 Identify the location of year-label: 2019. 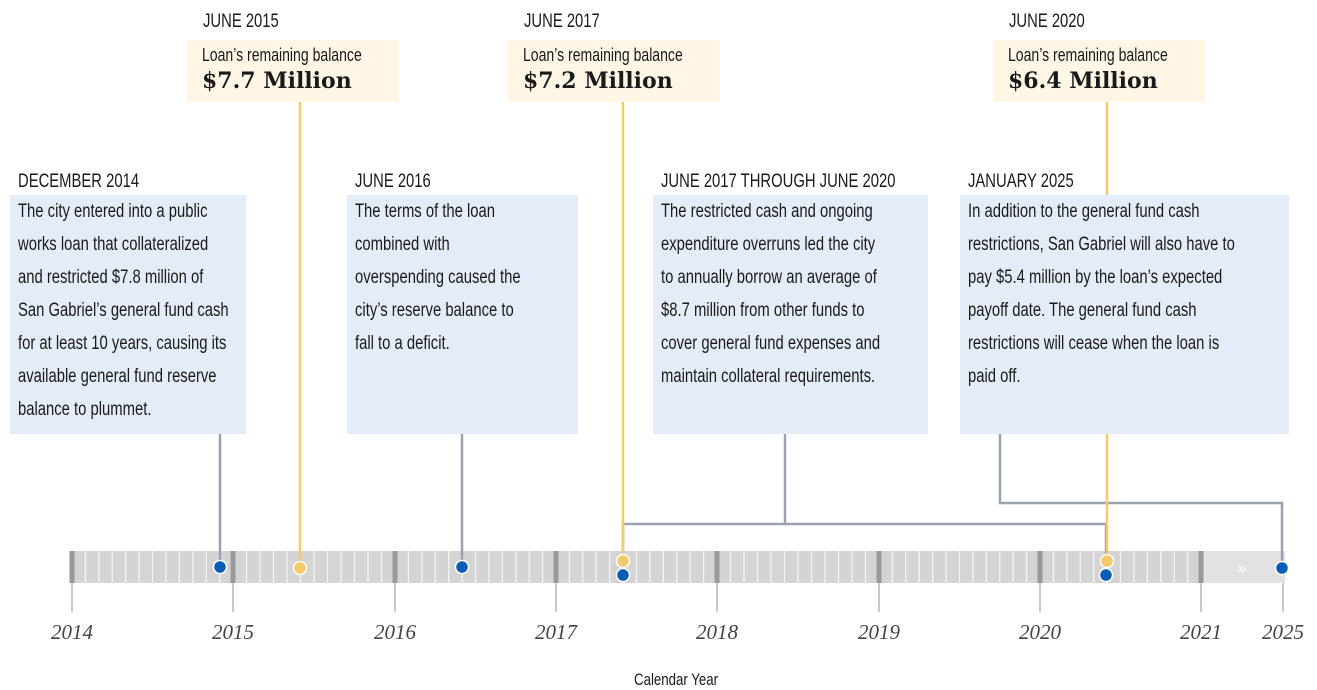
(879, 632).